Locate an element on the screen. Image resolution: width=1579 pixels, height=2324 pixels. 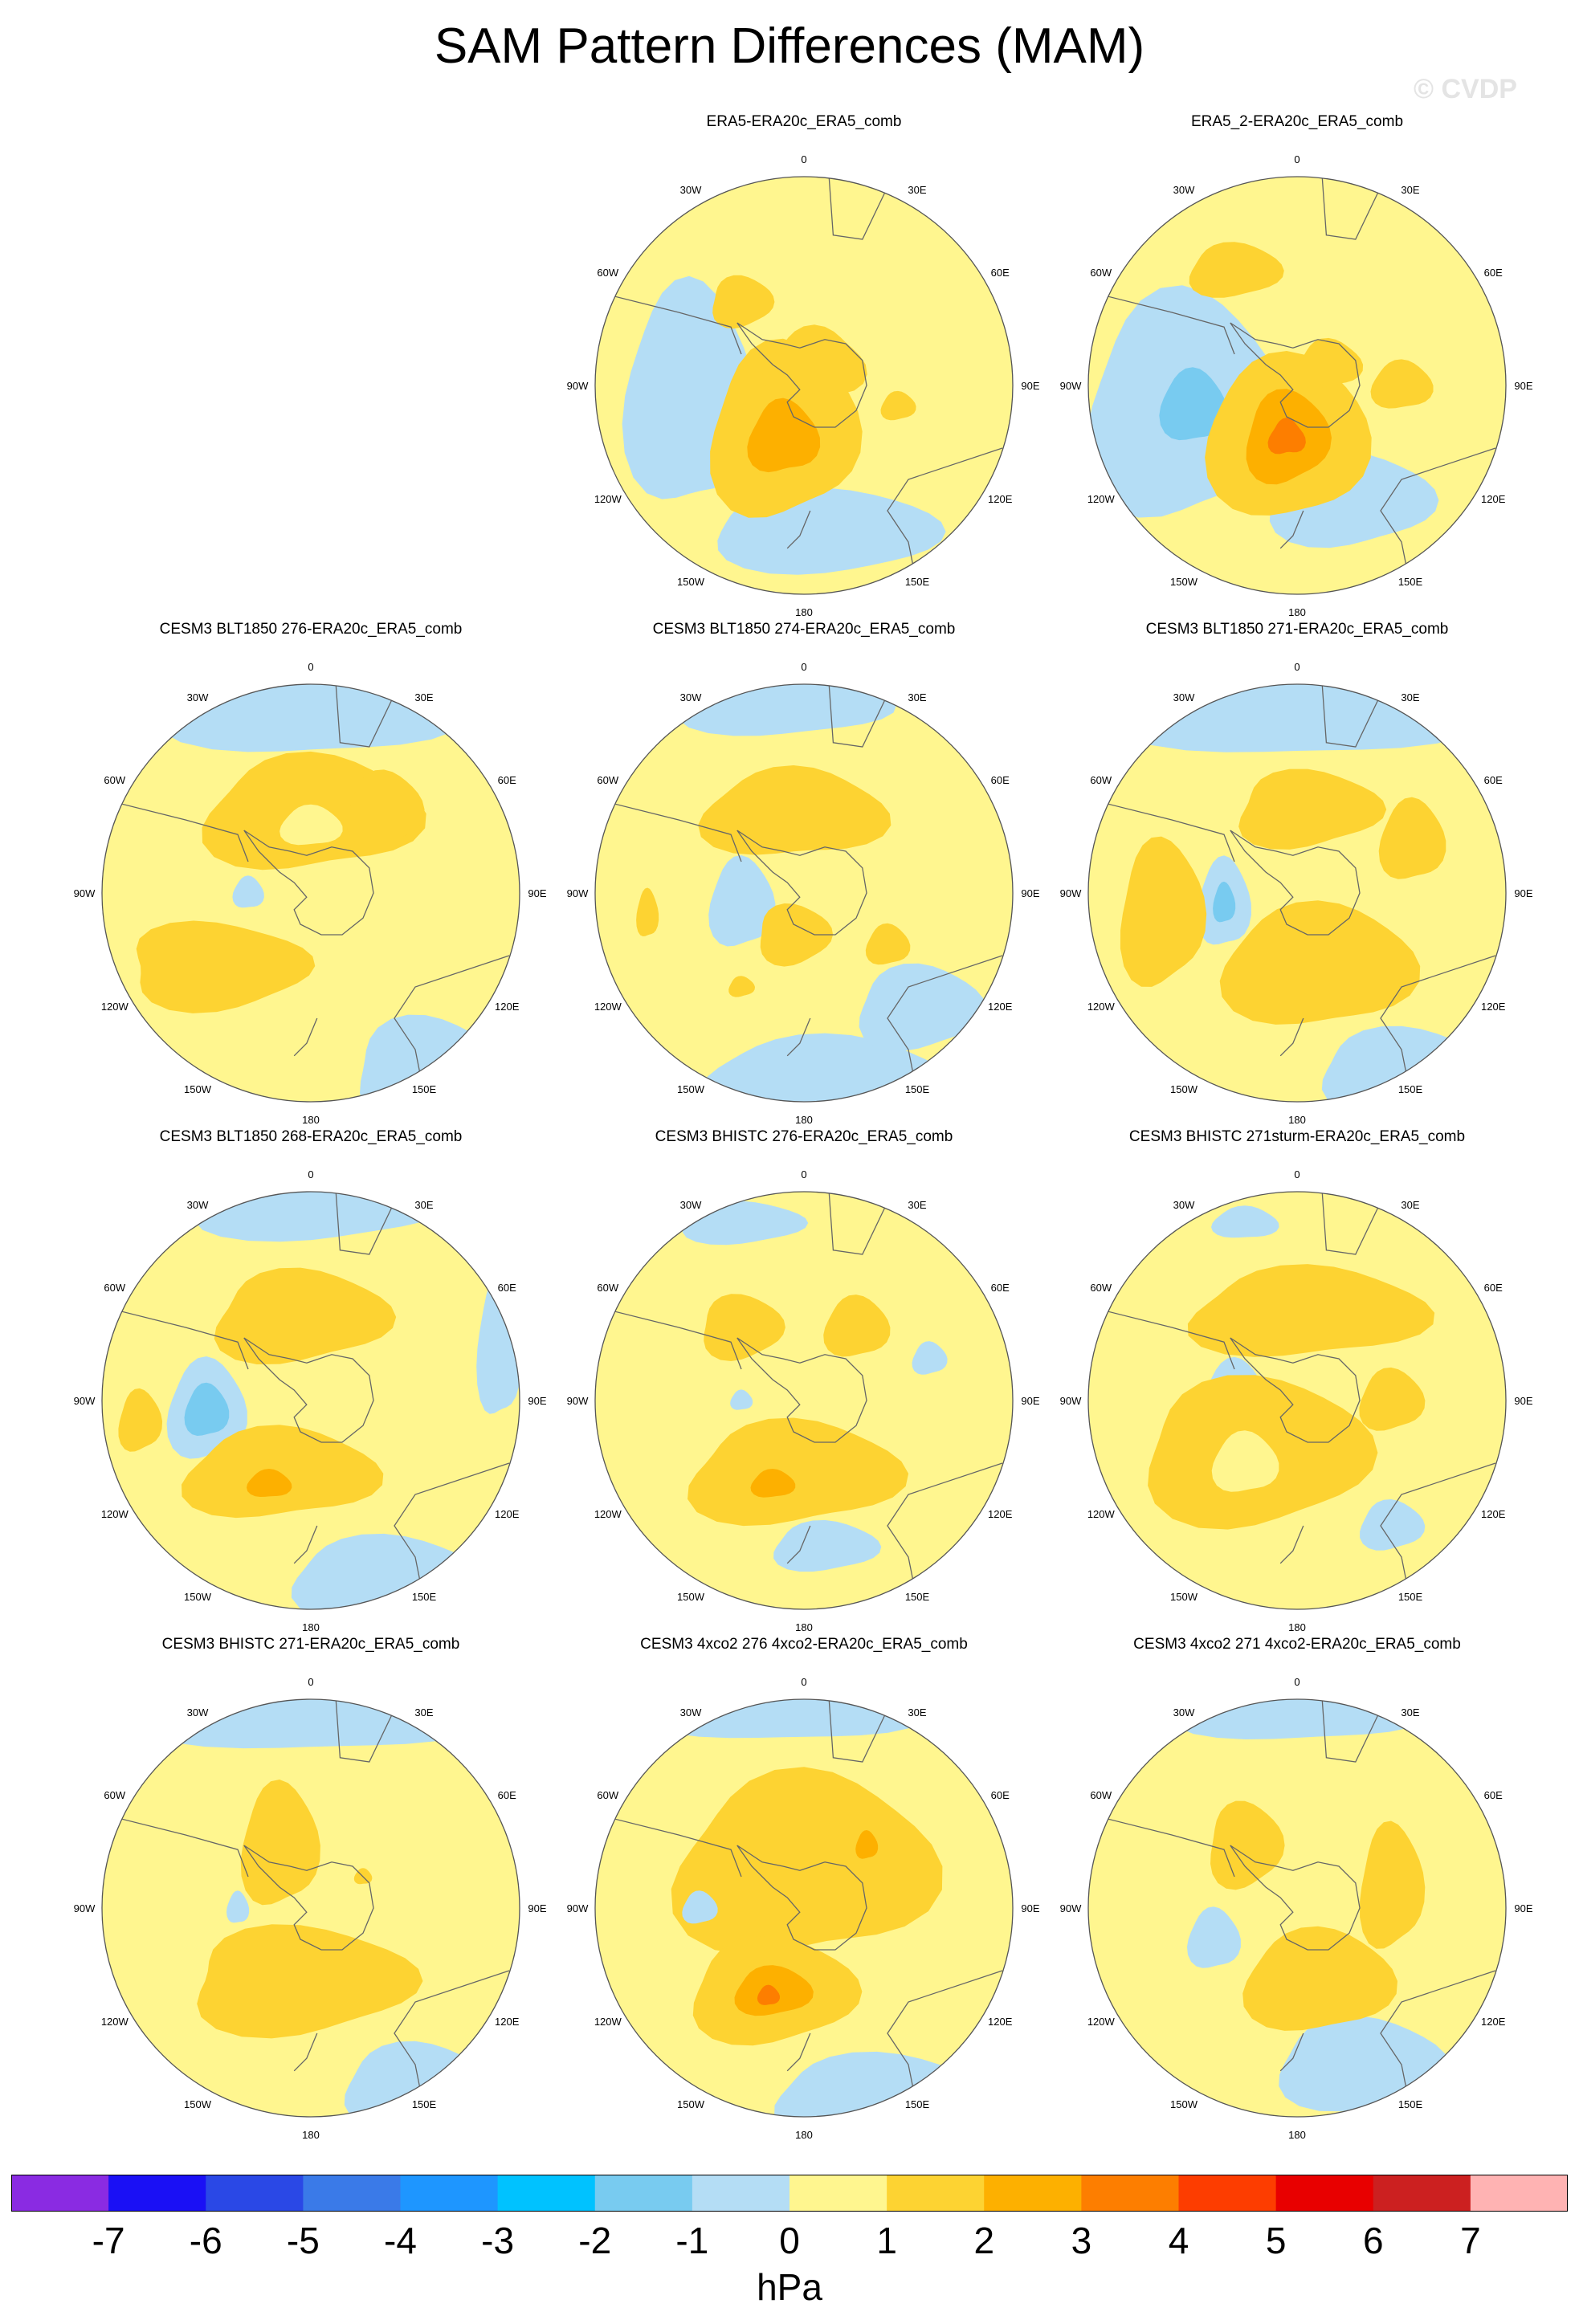
colorbar-tick-label: 6 is located at coordinates (1373, 2241).